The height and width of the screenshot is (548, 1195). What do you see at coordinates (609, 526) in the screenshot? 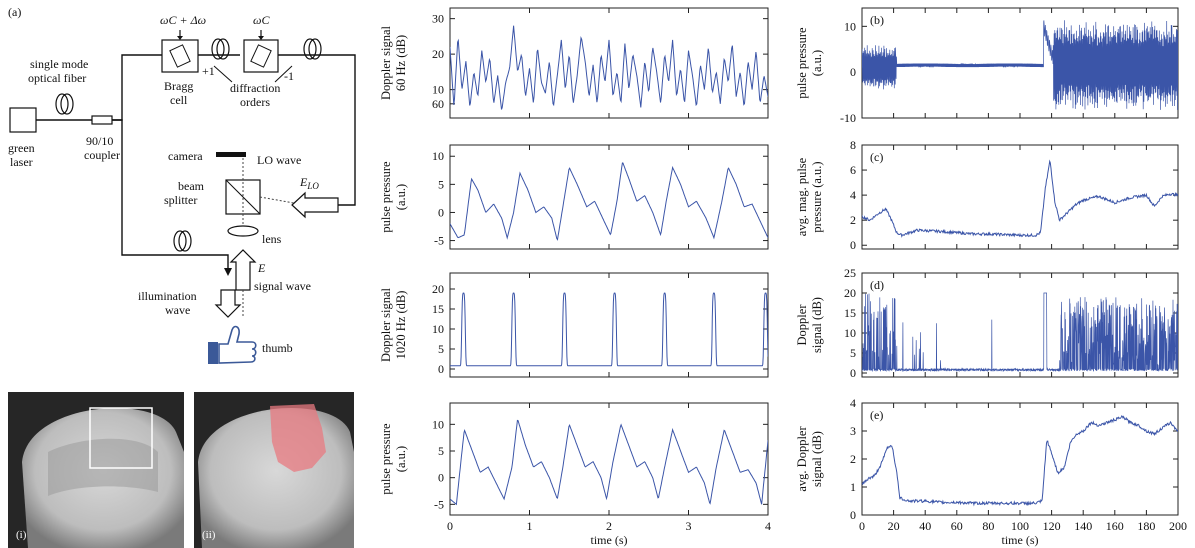
I see `x-tick-label: 2` at bounding box center [609, 526].